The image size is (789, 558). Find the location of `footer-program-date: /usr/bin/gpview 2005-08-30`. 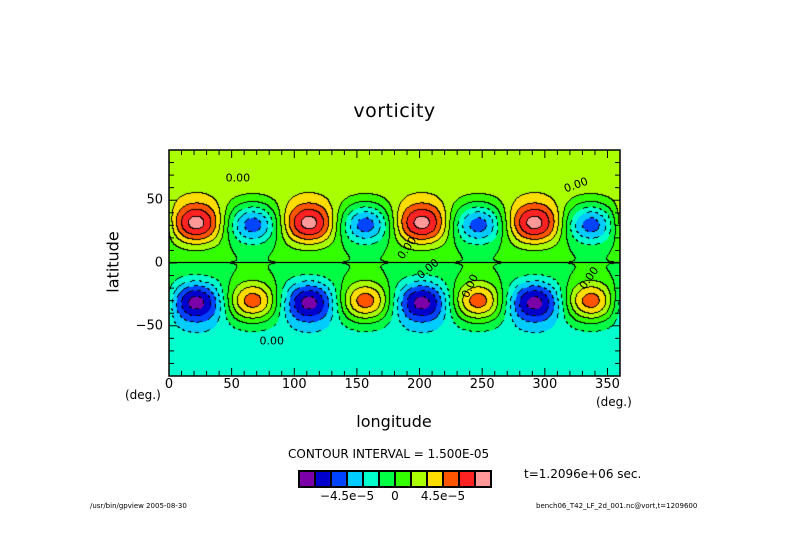

footer-program-date: /usr/bin/gpview 2005-08-30 is located at coordinates (138, 506).